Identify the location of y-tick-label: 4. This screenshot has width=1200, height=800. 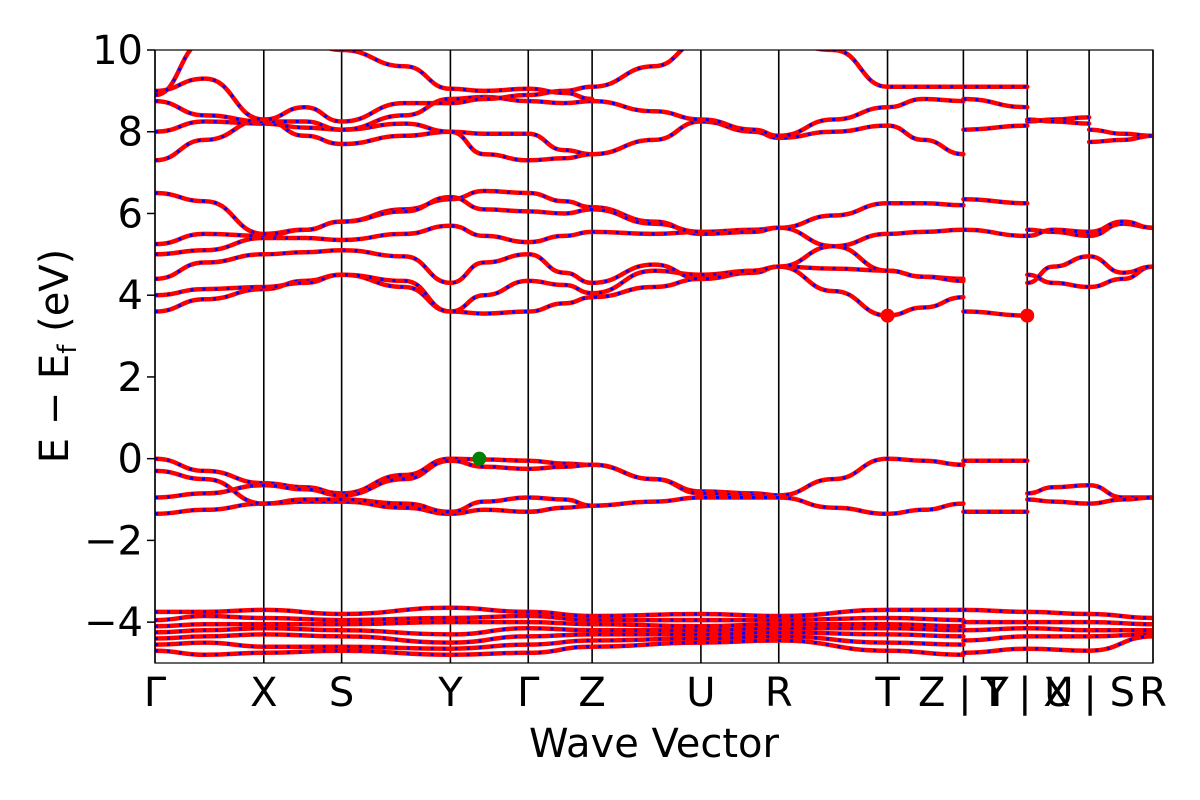
(130, 296).